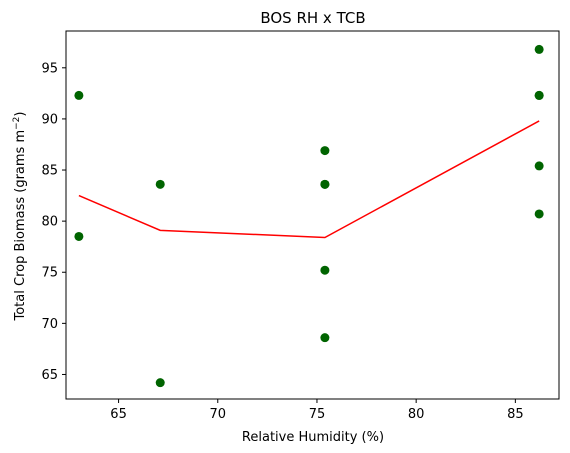 This screenshot has width=570, height=453. What do you see at coordinates (217, 414) in the screenshot?
I see `x-tick-label-70: 70` at bounding box center [217, 414].